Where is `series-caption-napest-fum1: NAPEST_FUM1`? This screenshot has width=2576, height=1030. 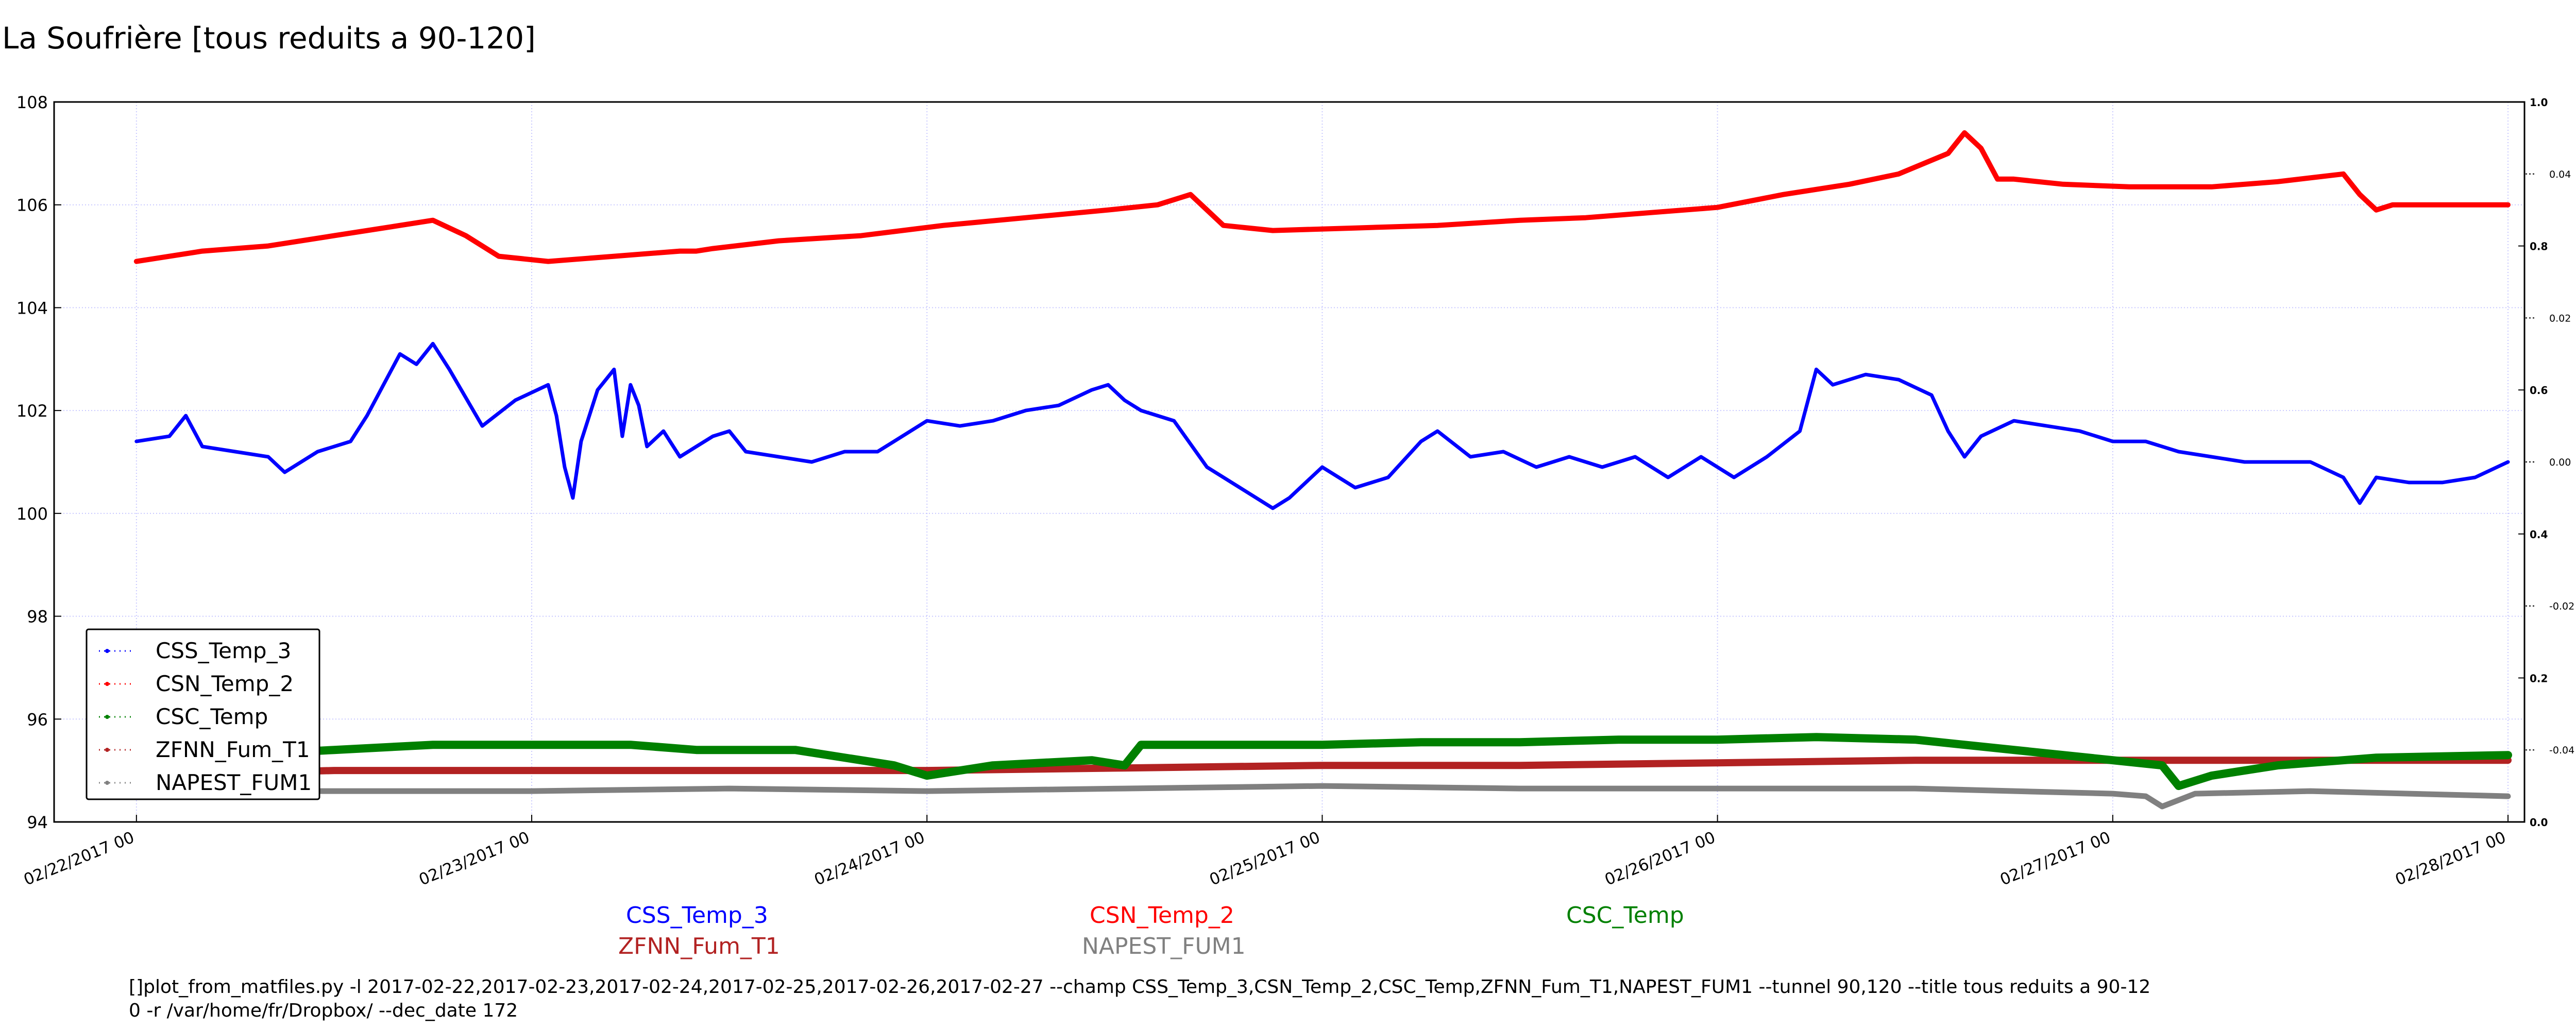
series-caption-napest-fum1: NAPEST_FUM1 is located at coordinates (1164, 946).